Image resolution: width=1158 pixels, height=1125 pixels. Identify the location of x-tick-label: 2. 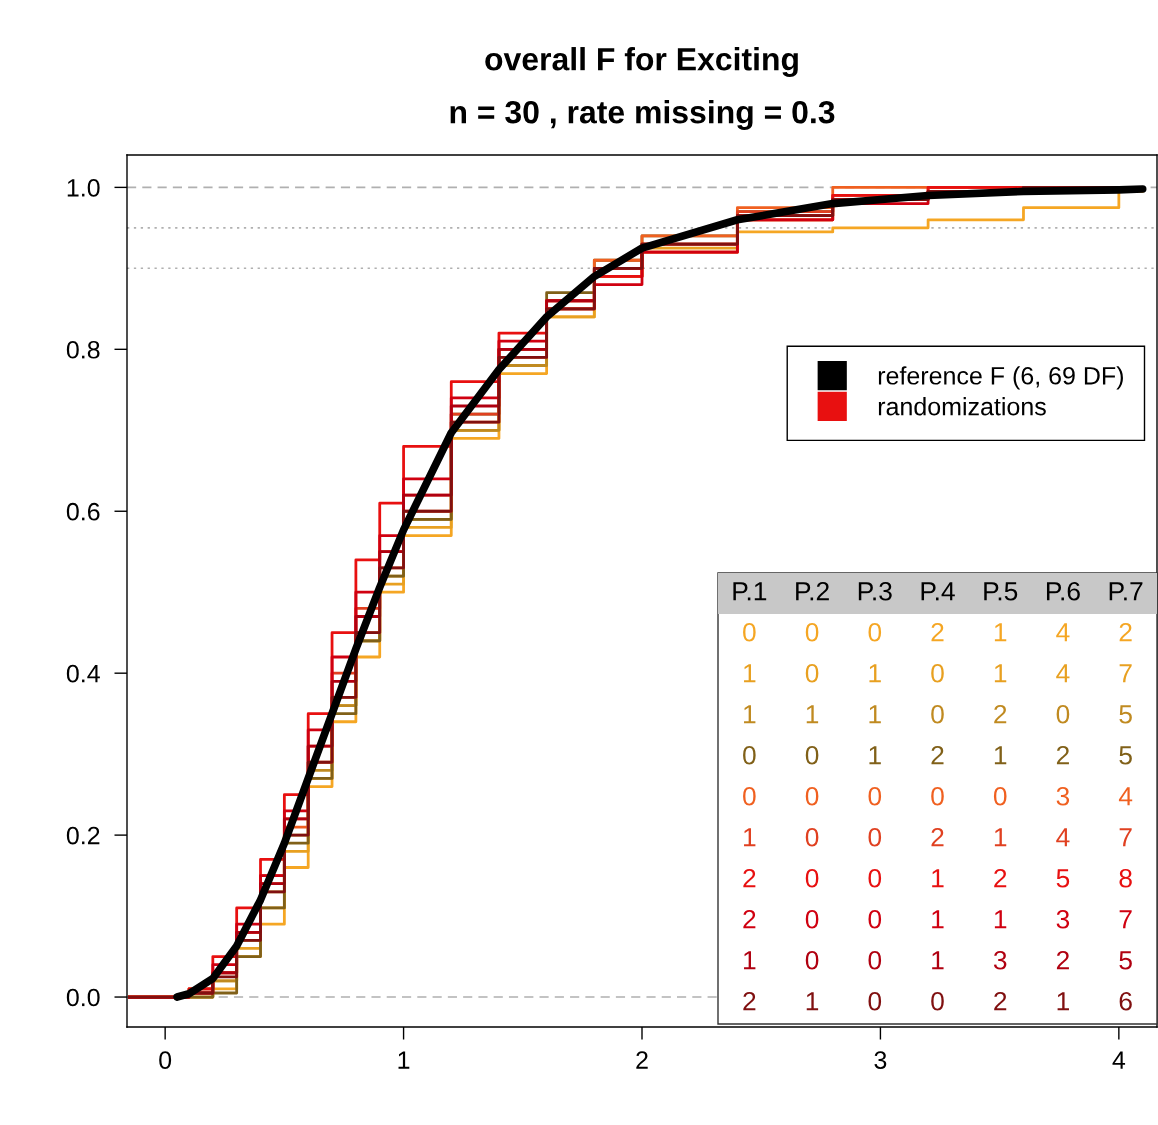
(642, 1060).